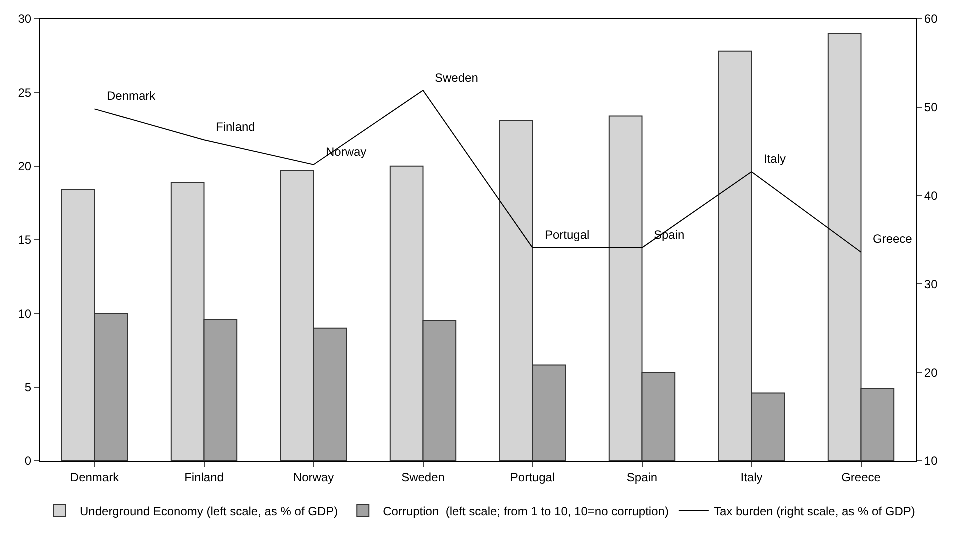  I want to click on x-tick-label: Sweden, so click(423, 477).